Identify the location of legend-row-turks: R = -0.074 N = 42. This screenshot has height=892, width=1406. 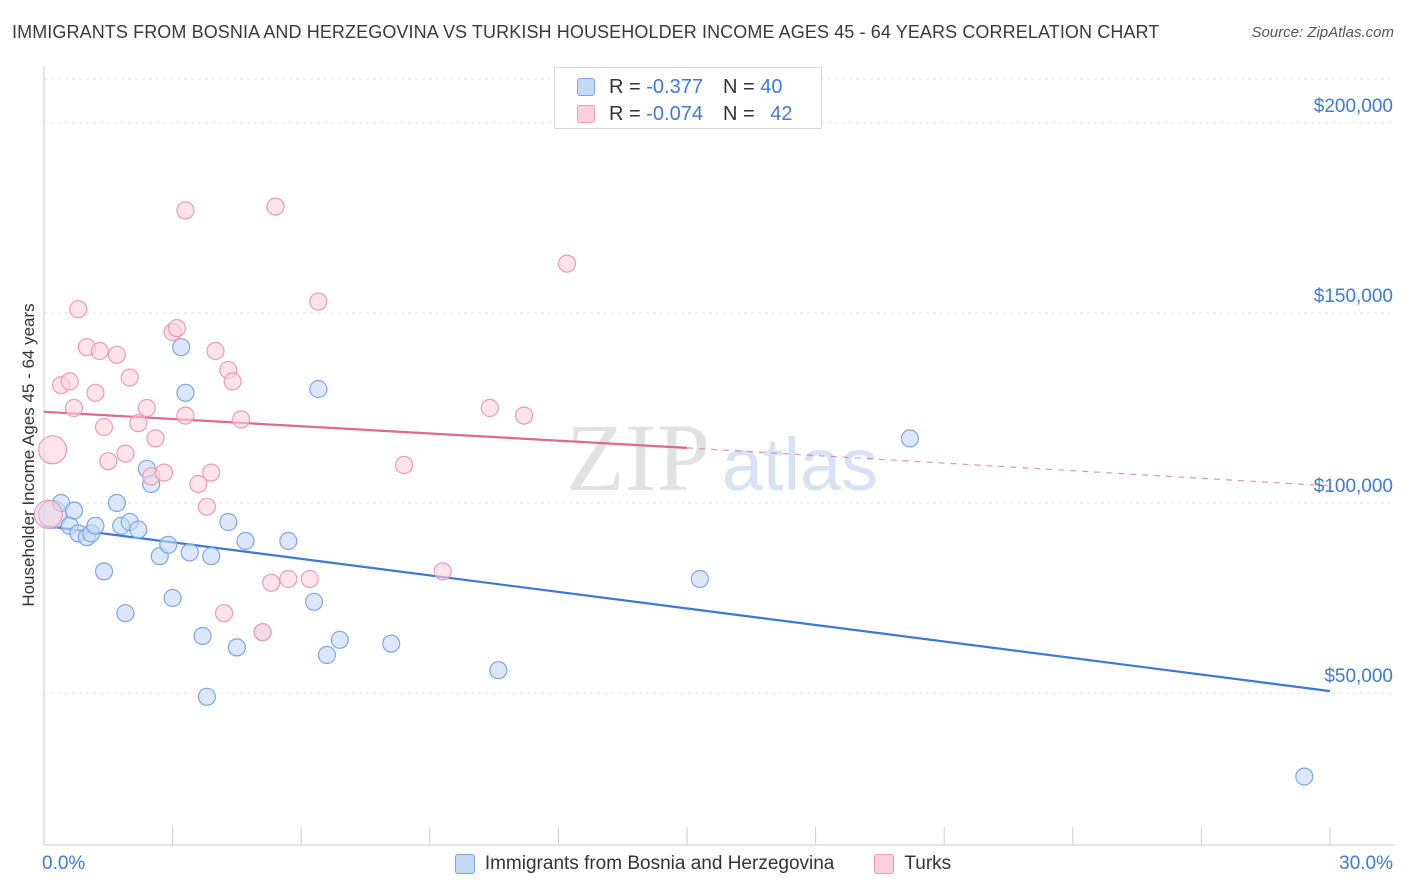
(684, 114).